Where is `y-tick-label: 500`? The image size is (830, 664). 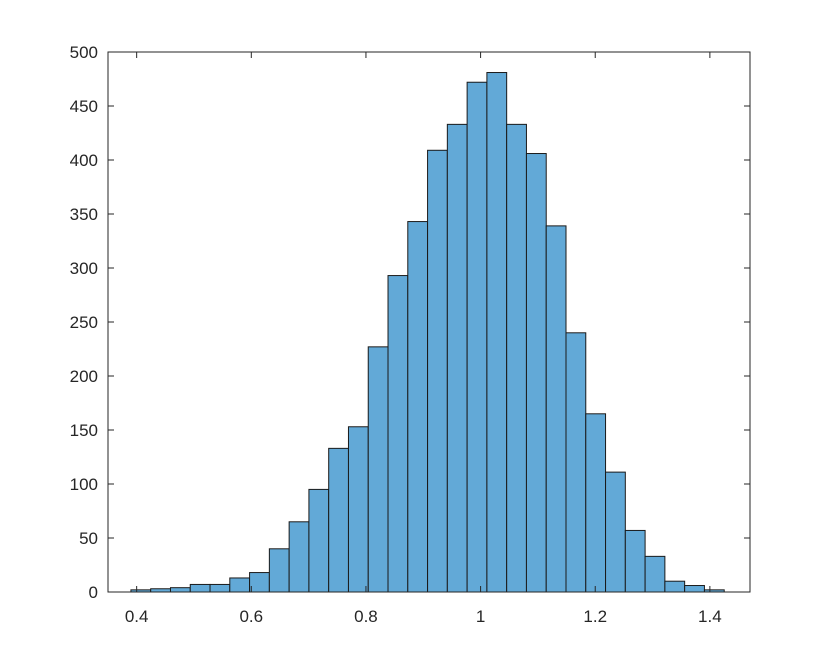
y-tick-label: 500 is located at coordinates (84, 52).